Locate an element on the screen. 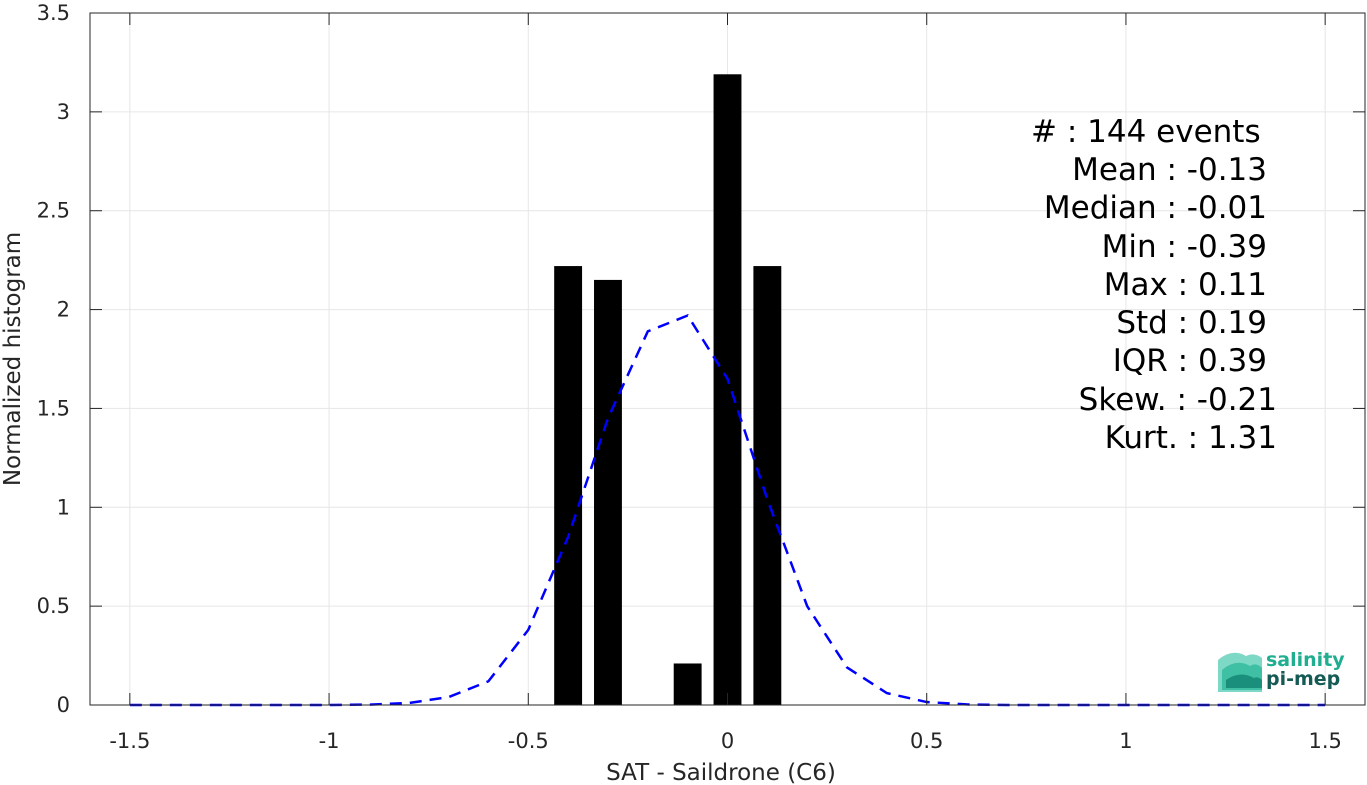 This screenshot has width=1367, height=785. stats-std: Std : 0.19 is located at coordinates (1191, 323).